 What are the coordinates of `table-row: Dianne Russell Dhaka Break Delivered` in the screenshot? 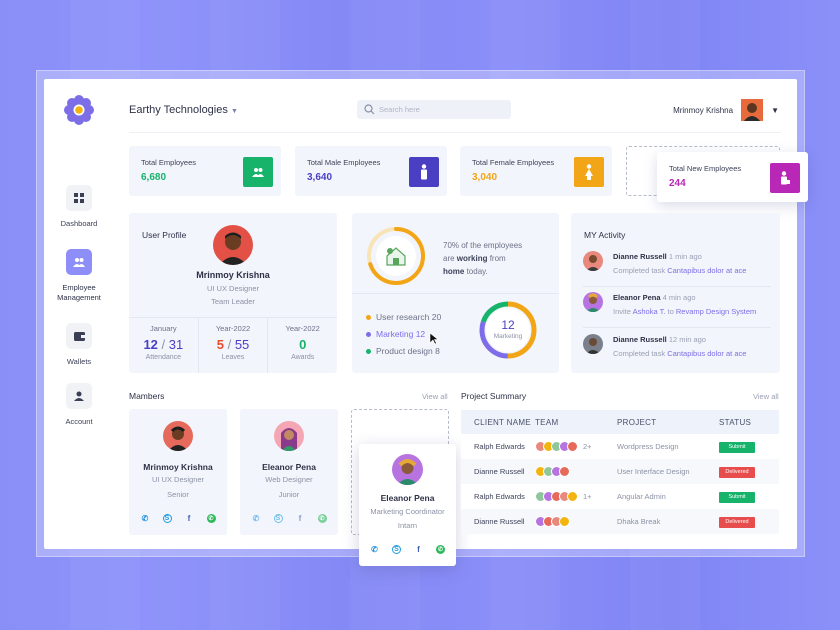 It's located at (620, 521).